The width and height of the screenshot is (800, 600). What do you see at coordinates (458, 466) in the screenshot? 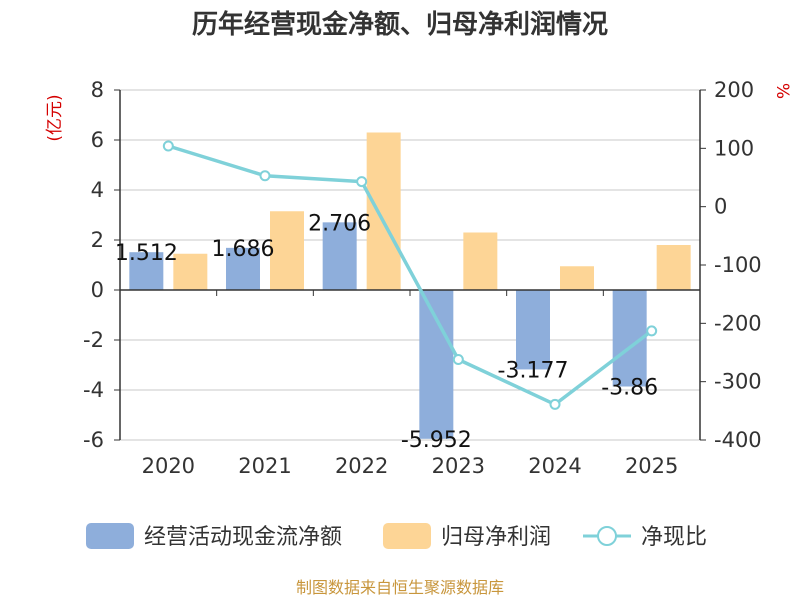
I see `category-label: 2023` at bounding box center [458, 466].